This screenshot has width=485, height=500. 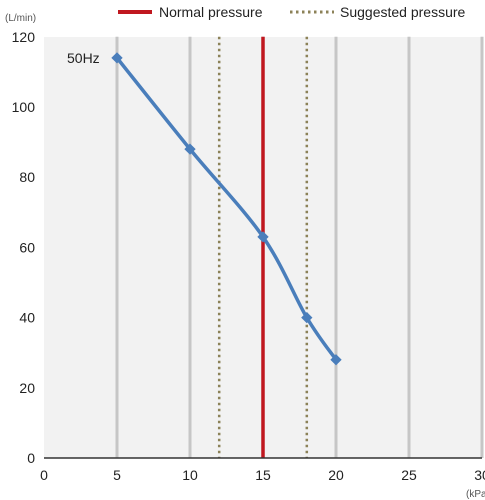 I want to click on x-tick-label: 15, so click(x=263, y=475).